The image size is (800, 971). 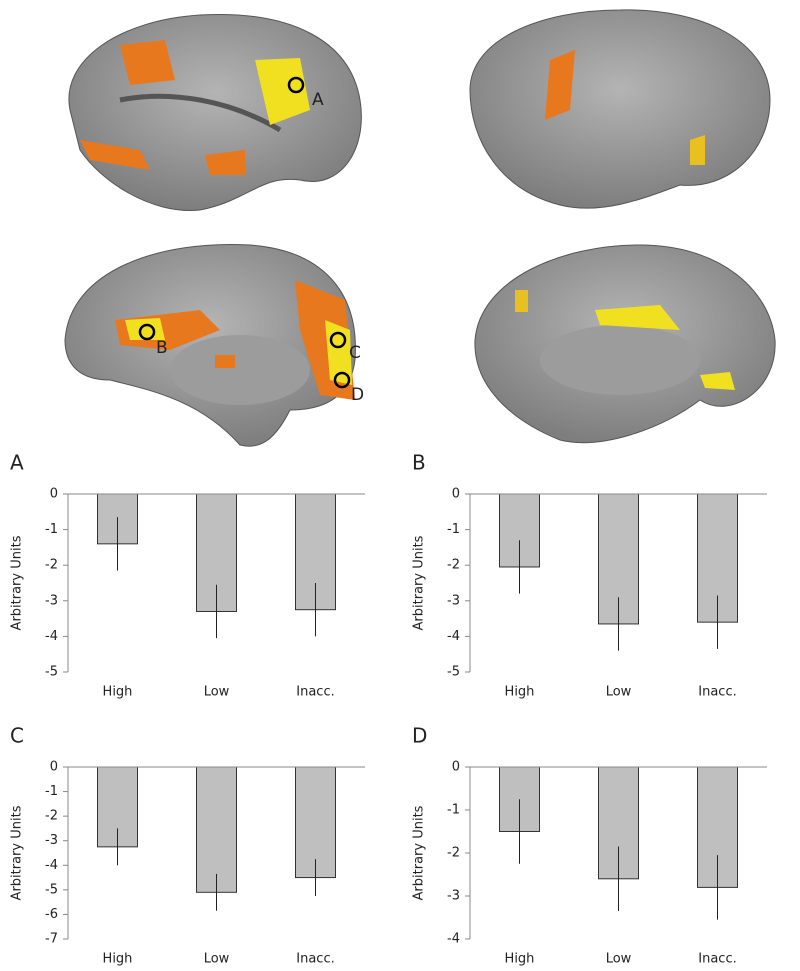 What do you see at coordinates (357, 395) in the screenshot?
I see `roi-label: D` at bounding box center [357, 395].